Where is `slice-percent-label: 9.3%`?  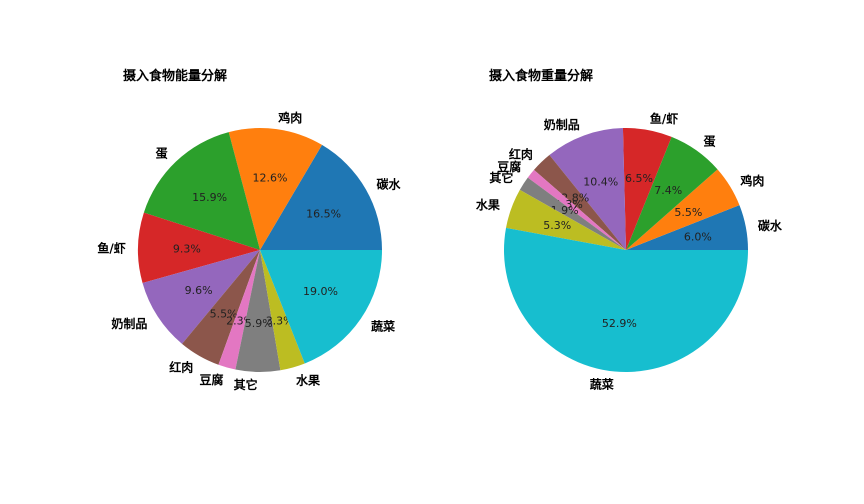
slice-percent-label: 9.3% is located at coordinates (187, 249).